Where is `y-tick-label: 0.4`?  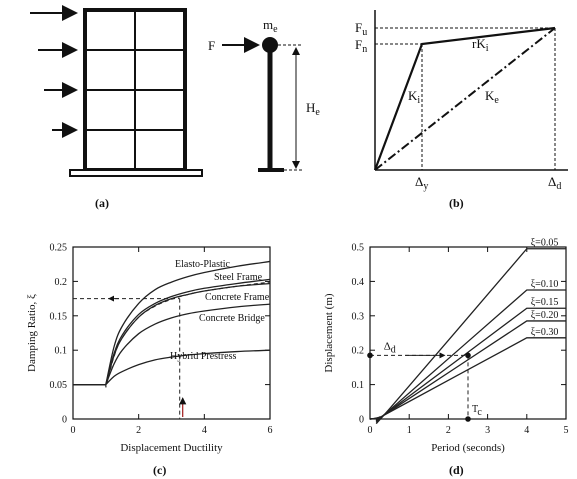 y-tick-label: 0.4 is located at coordinates (358, 282).